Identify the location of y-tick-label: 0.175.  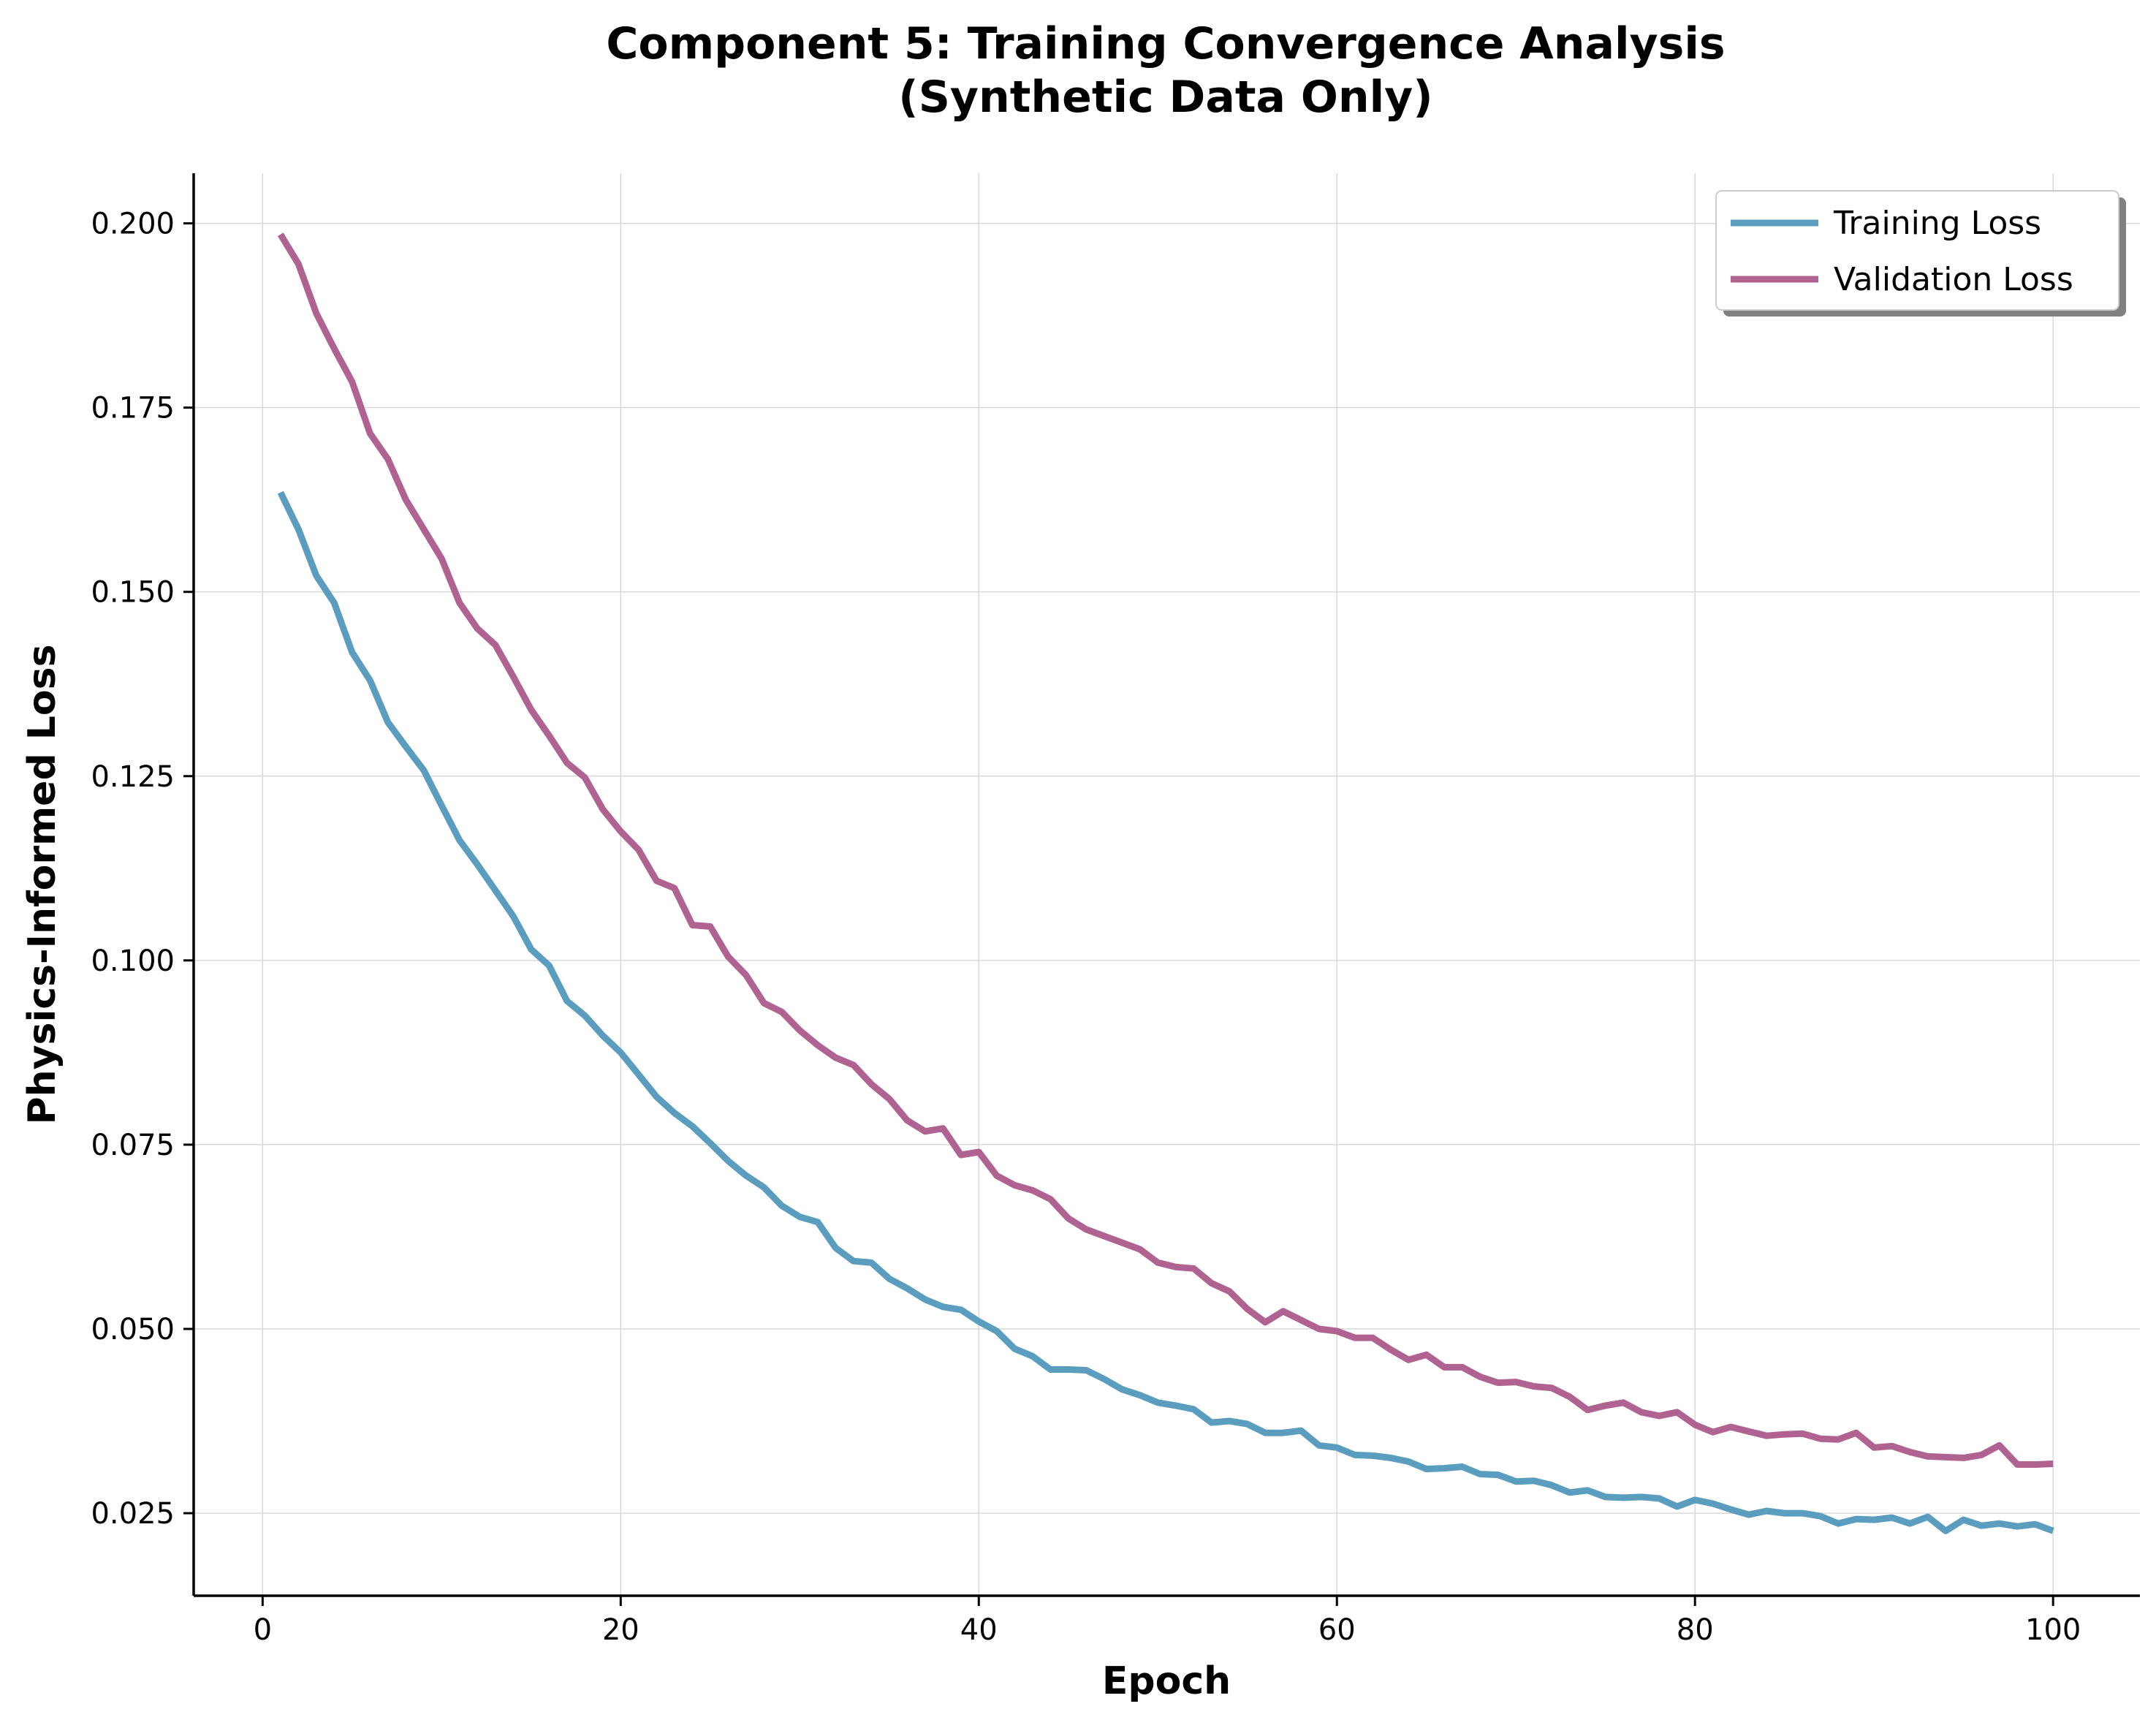
(133, 408).